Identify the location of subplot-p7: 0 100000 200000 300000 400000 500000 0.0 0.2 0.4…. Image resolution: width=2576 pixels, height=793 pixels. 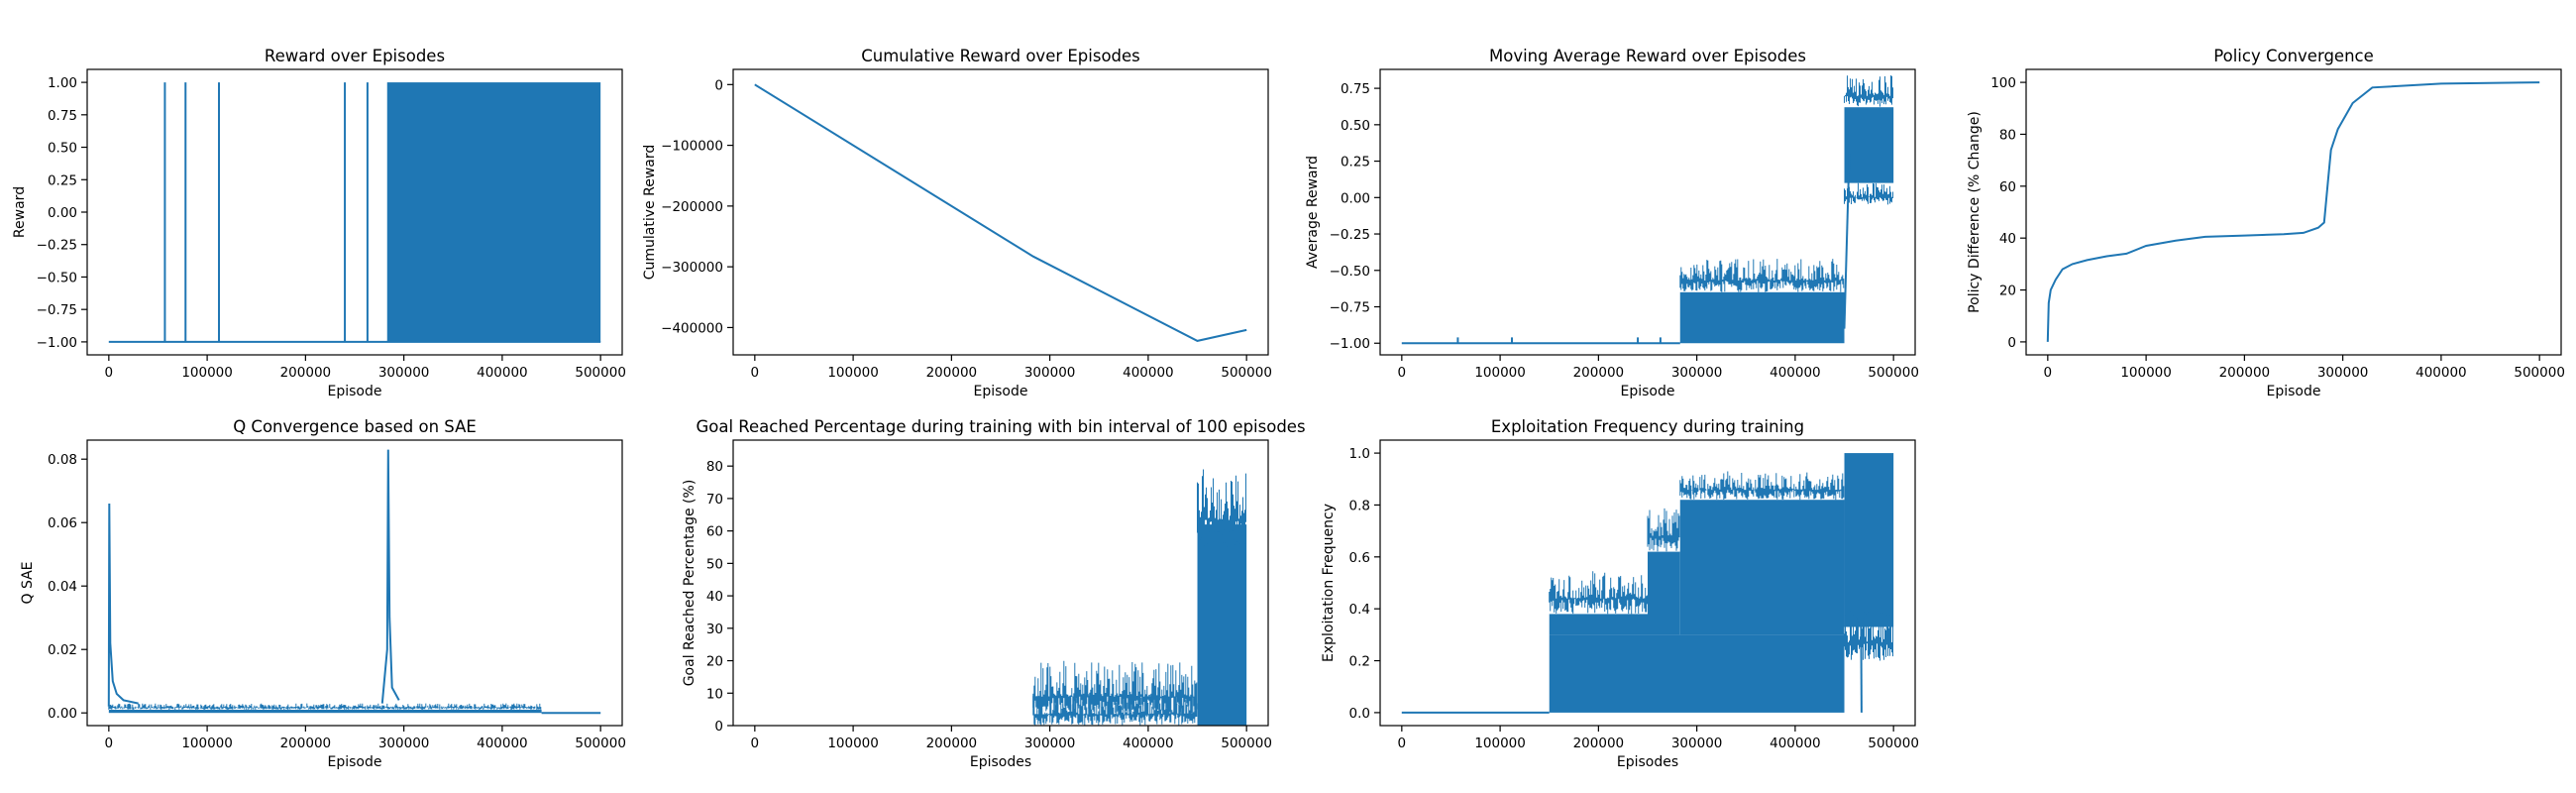
(1620, 593).